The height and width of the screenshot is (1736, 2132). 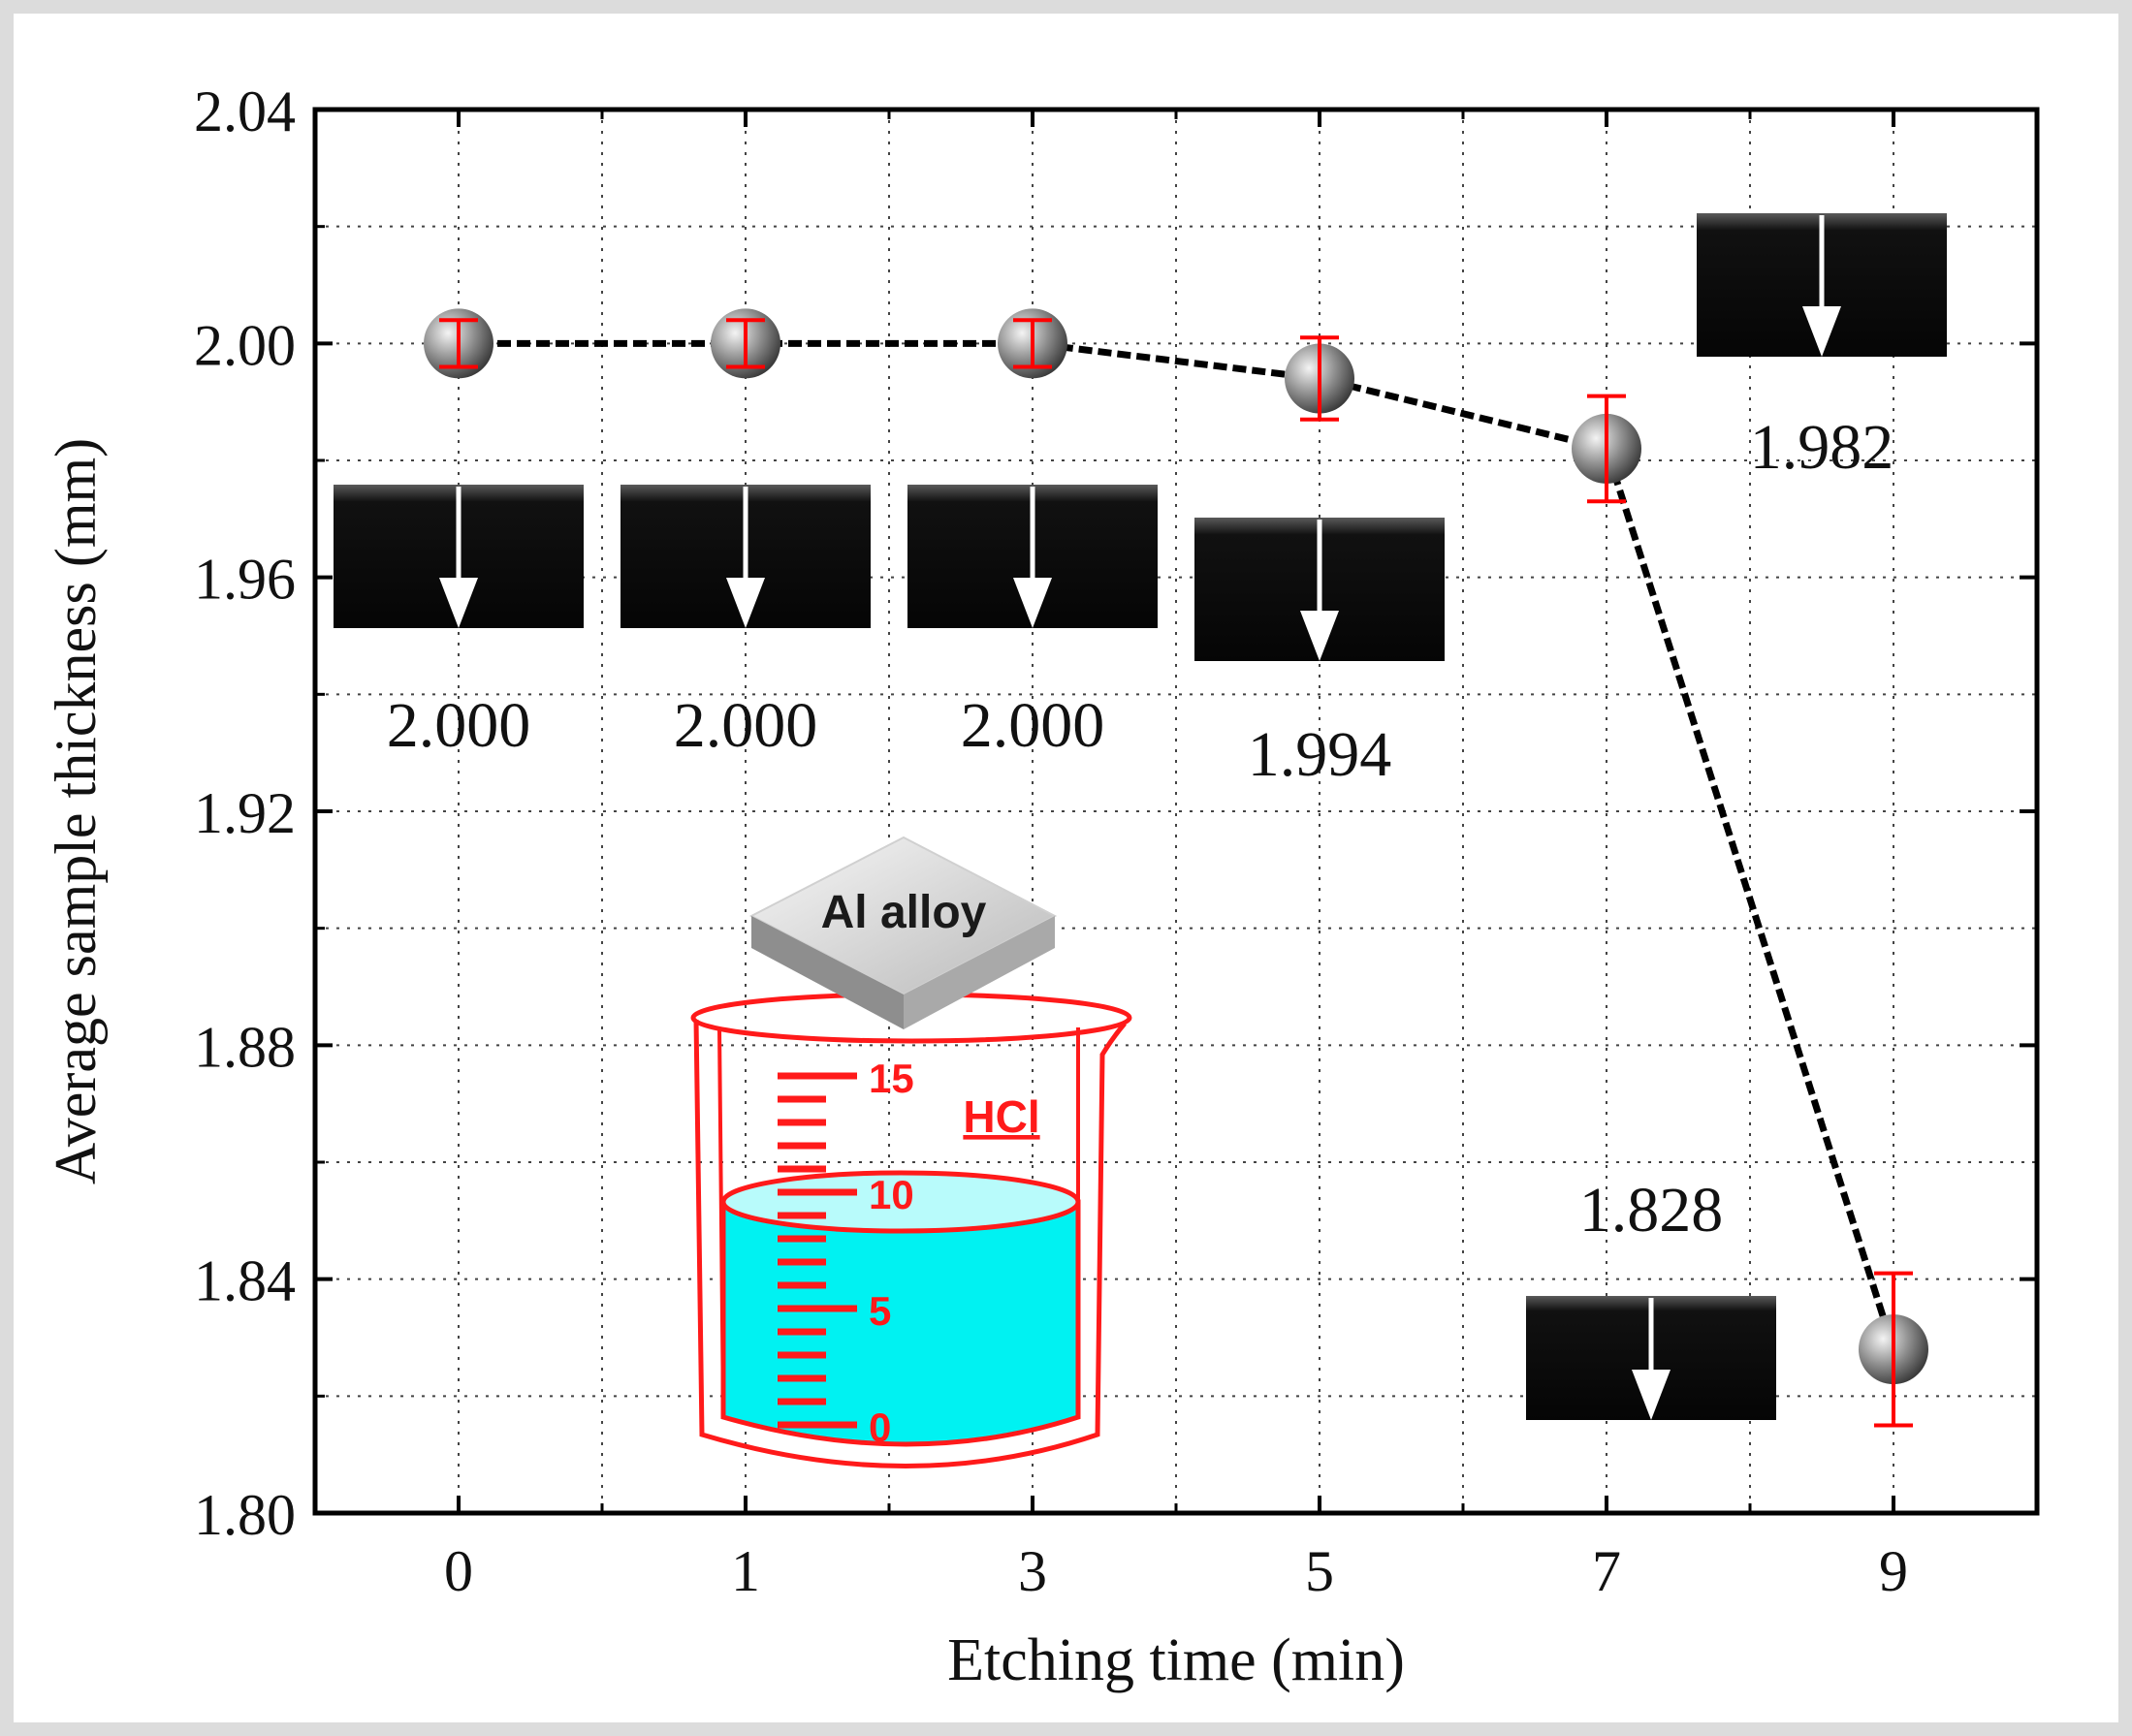 I want to click on al-alloy-plate, so click(x=903, y=932).